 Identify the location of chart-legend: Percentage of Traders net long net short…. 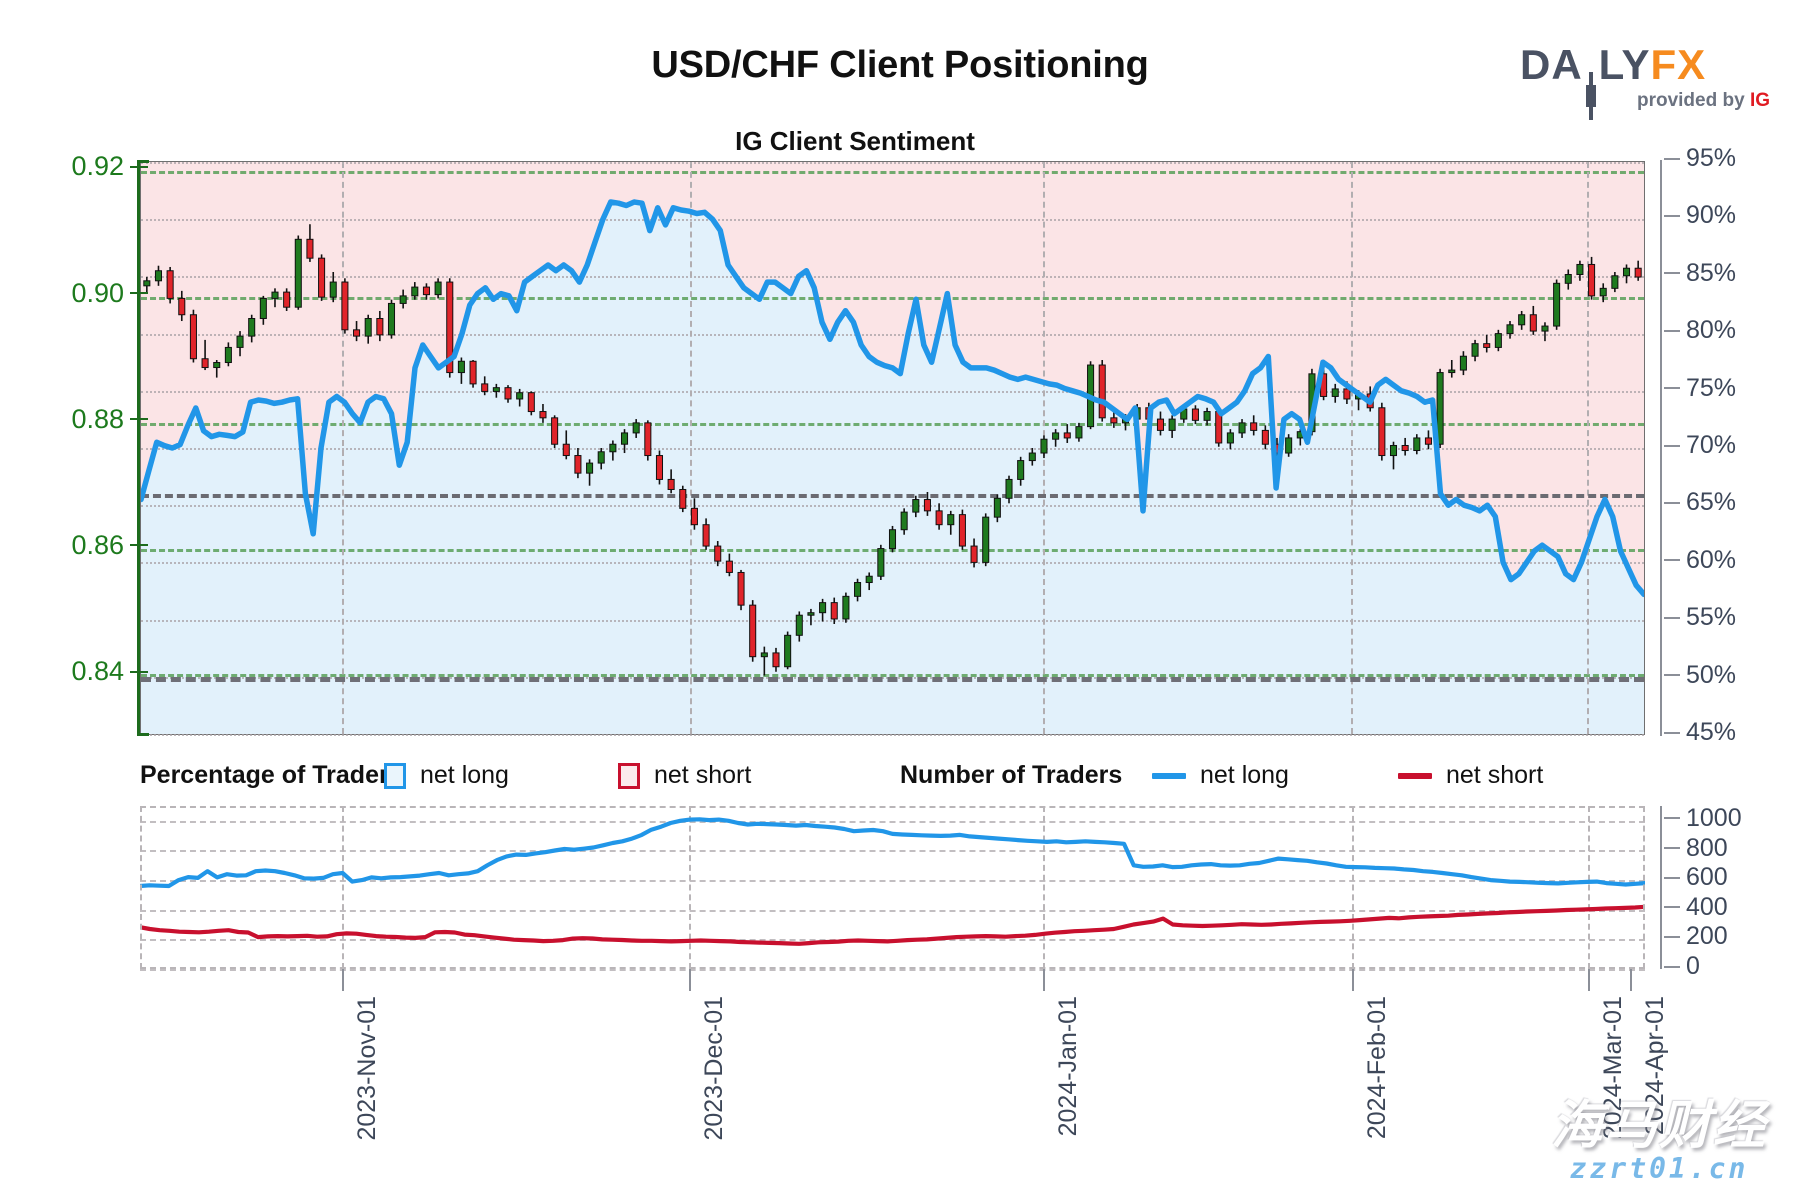
(895, 777).